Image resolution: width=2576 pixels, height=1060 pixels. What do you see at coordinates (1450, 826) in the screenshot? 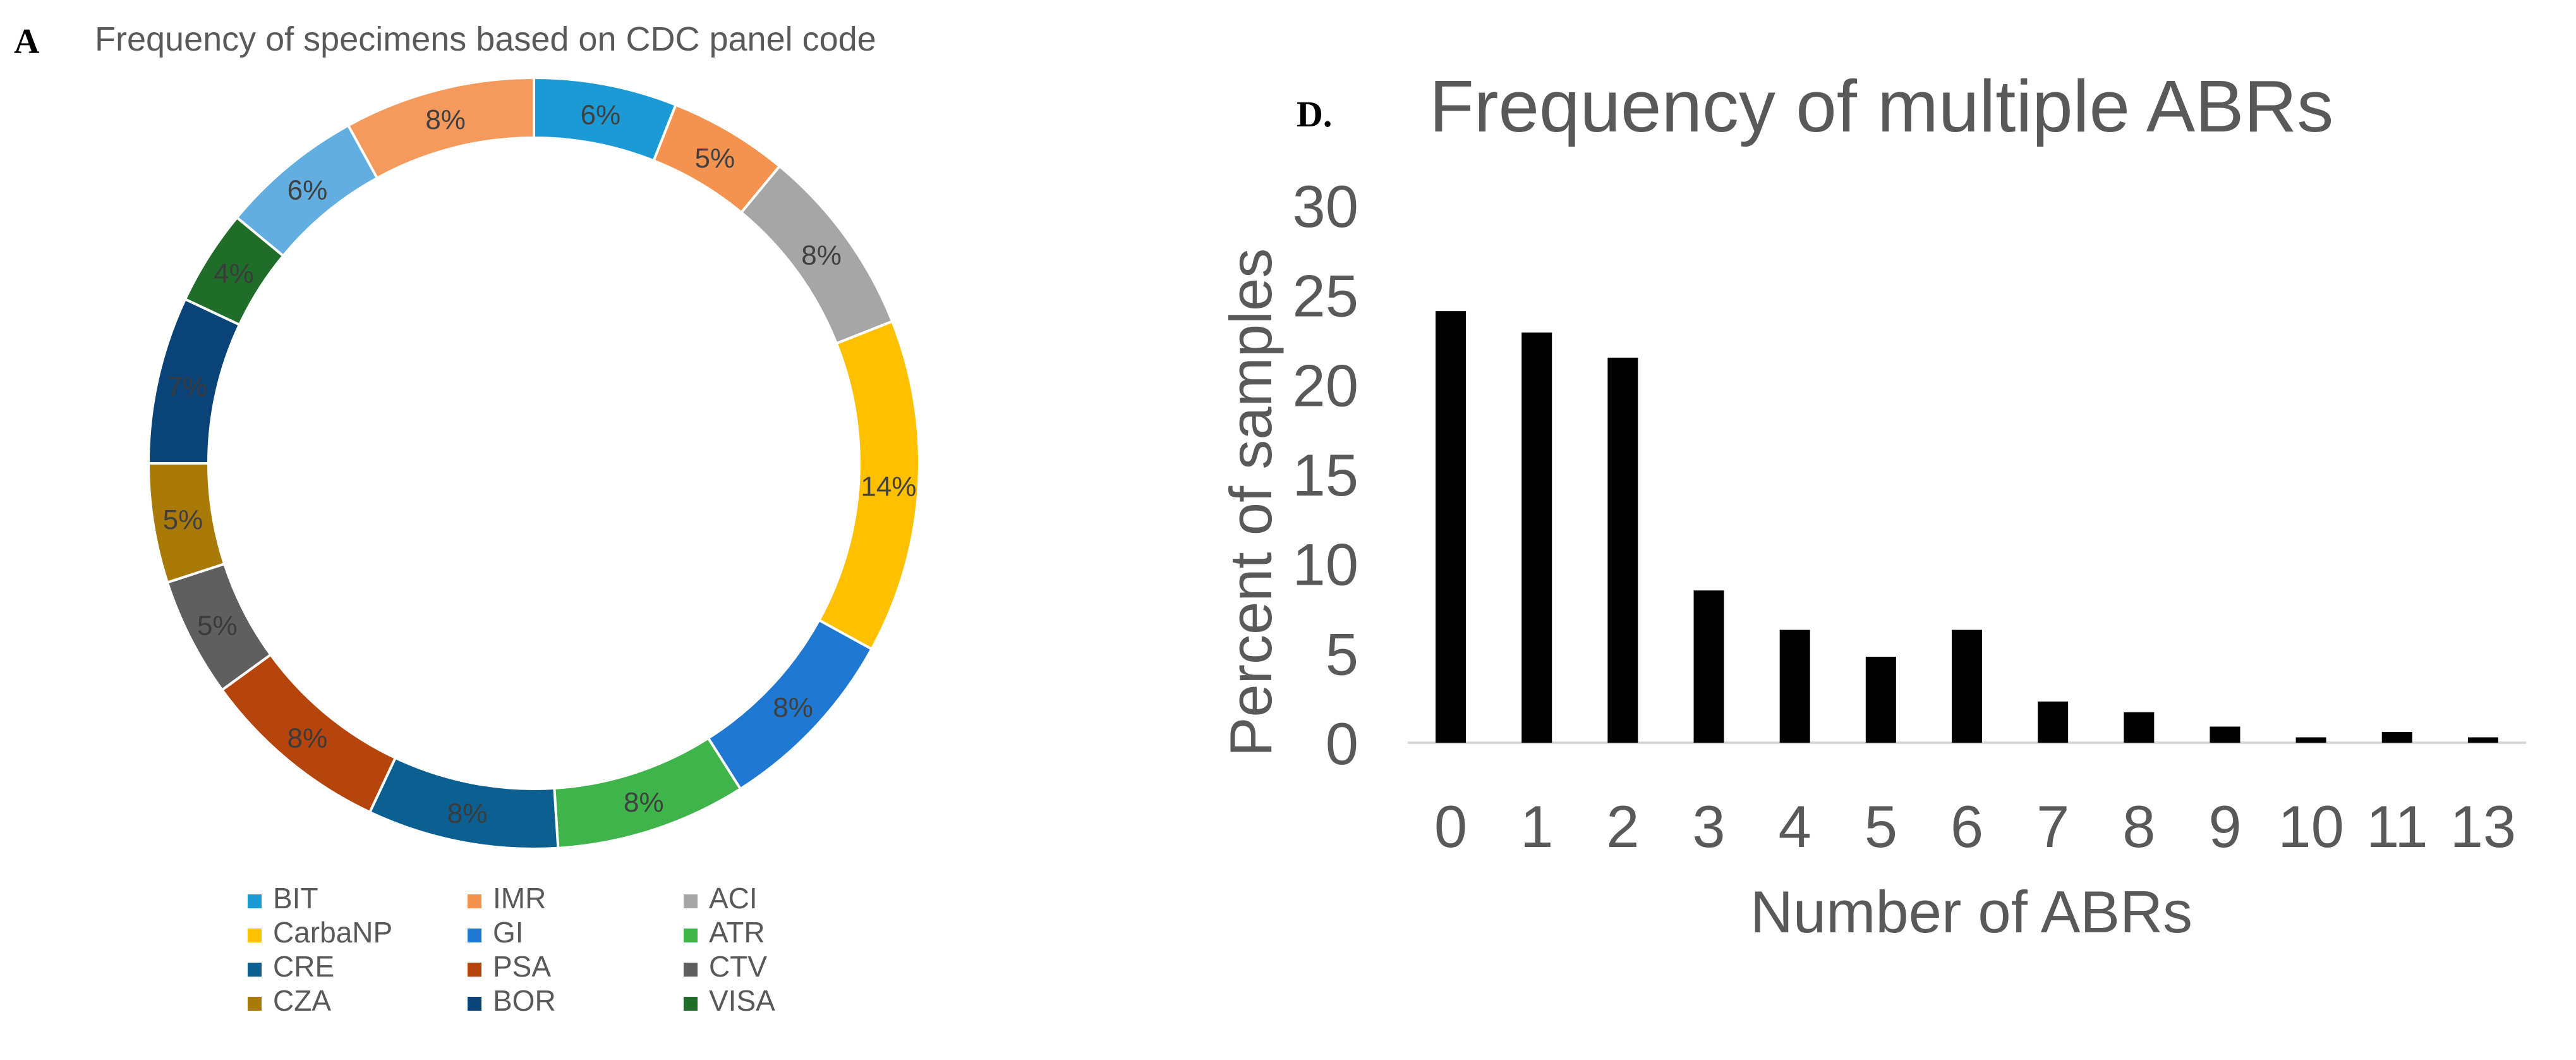
I see `x-tick-label: 0` at bounding box center [1450, 826].